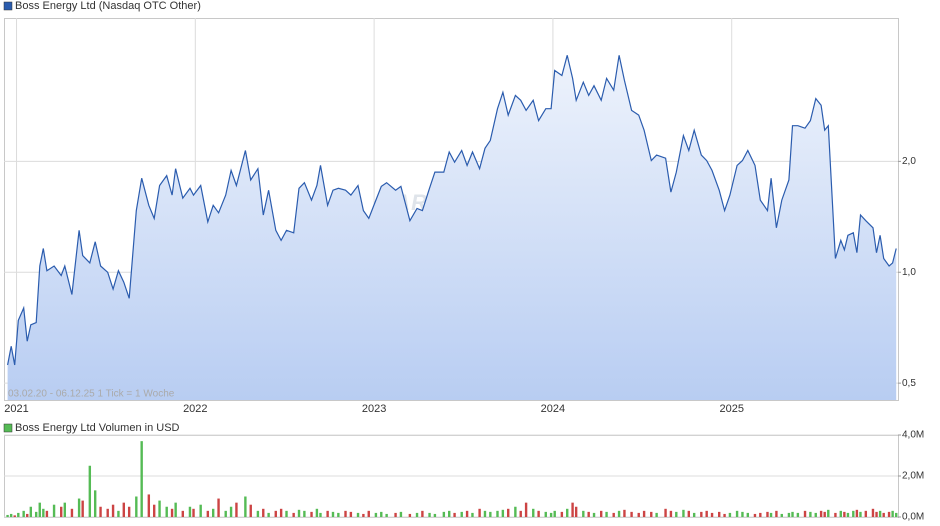  I want to click on legend-swatch, so click(8, 428).